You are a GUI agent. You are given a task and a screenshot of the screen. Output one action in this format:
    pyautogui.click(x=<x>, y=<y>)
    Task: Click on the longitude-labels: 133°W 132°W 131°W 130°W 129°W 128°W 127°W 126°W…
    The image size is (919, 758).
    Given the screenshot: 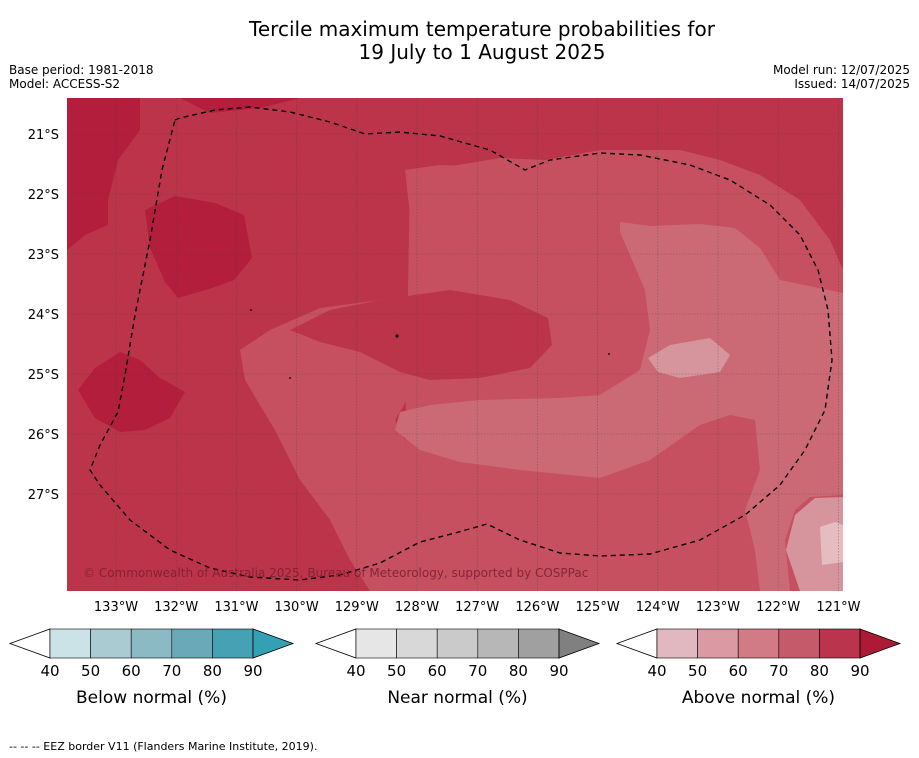 What is the action you would take?
    pyautogui.click(x=477, y=607)
    